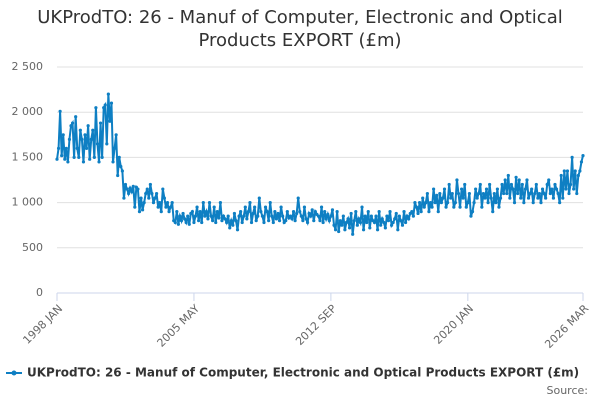  Describe the element at coordinates (28, 202) in the screenshot. I see `y-tick-label: 1 000` at that location.